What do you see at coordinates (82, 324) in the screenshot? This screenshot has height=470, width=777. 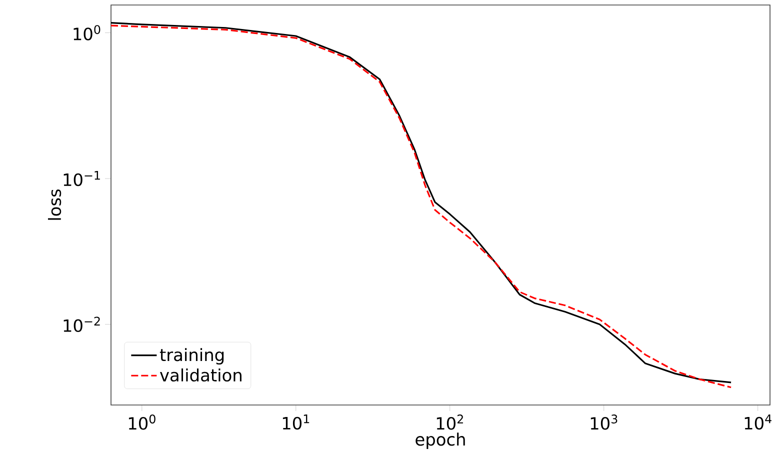 I see `y-tick-label: 10$^{−2}$` at bounding box center [82, 324].